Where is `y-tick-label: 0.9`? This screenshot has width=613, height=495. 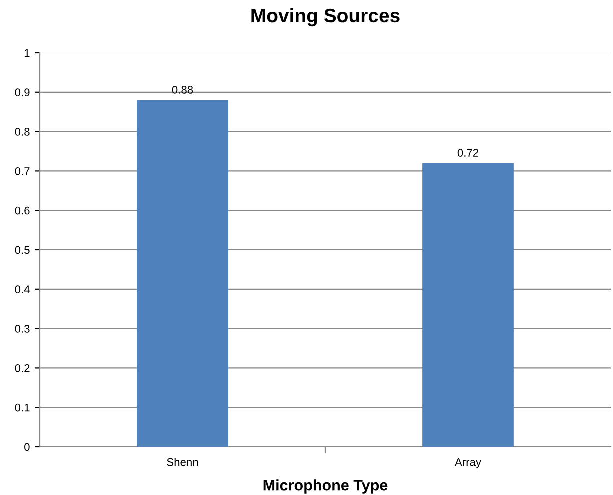
y-tick-label: 0.9 is located at coordinates (22, 92).